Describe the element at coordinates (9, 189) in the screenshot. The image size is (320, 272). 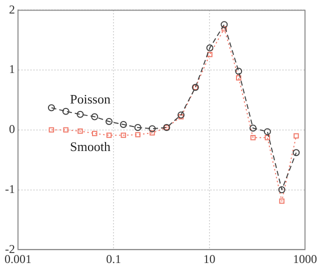
I see `y-tick-label: -1` at that location.